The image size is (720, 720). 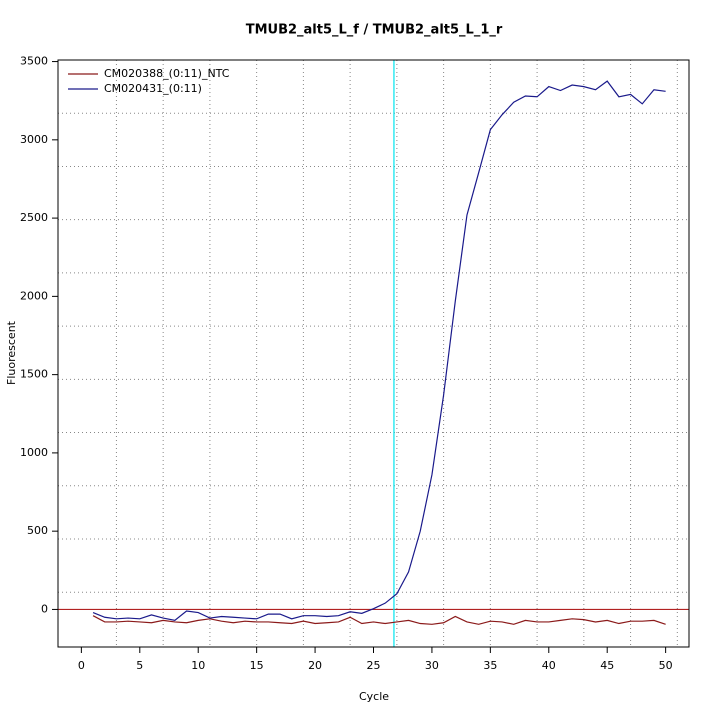 I want to click on x-tick-label: 35, so click(x=490, y=665).